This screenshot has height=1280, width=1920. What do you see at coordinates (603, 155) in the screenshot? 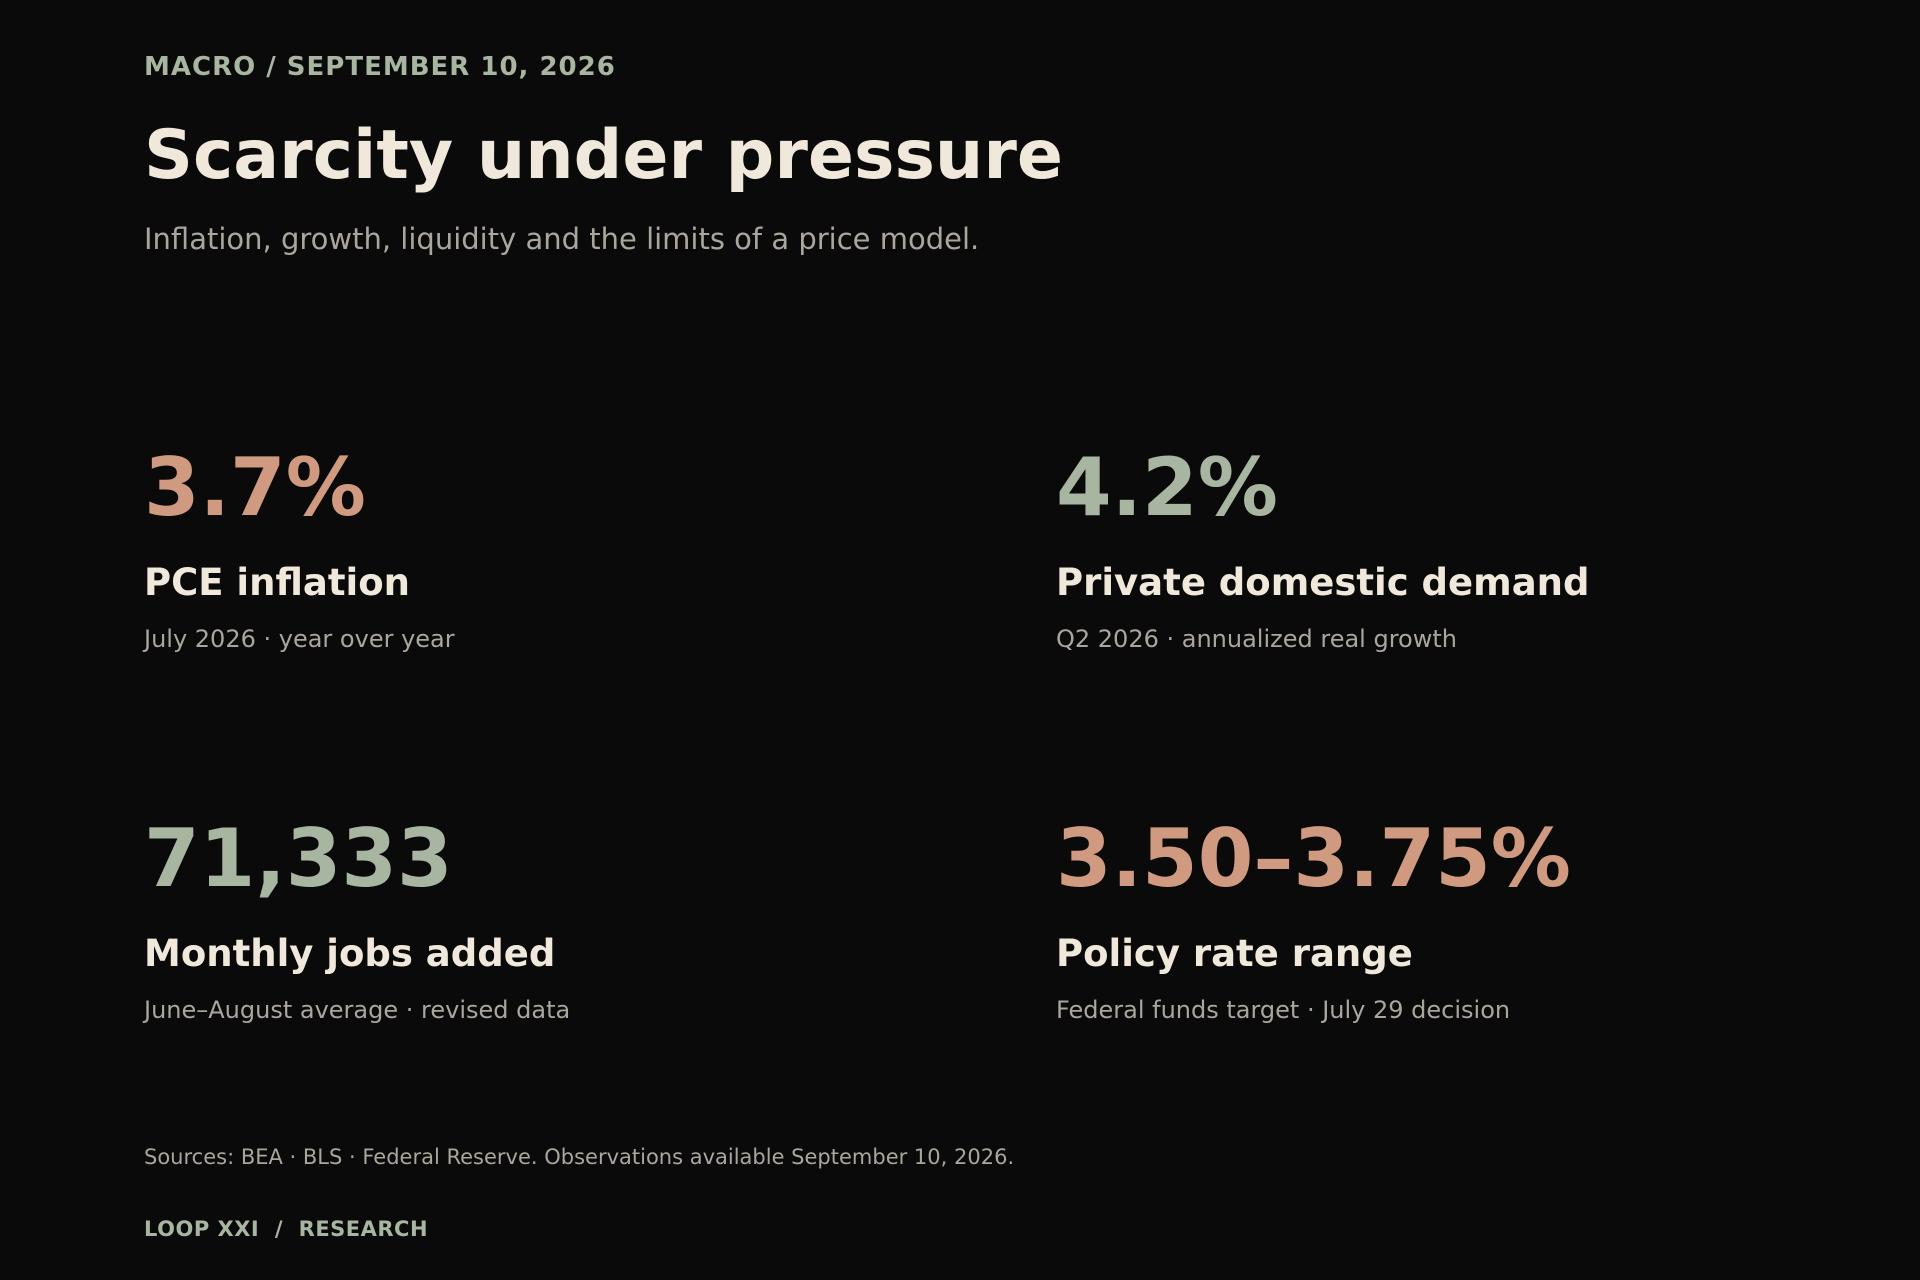
I see `page-title: Scarcity under pressure` at bounding box center [603, 155].